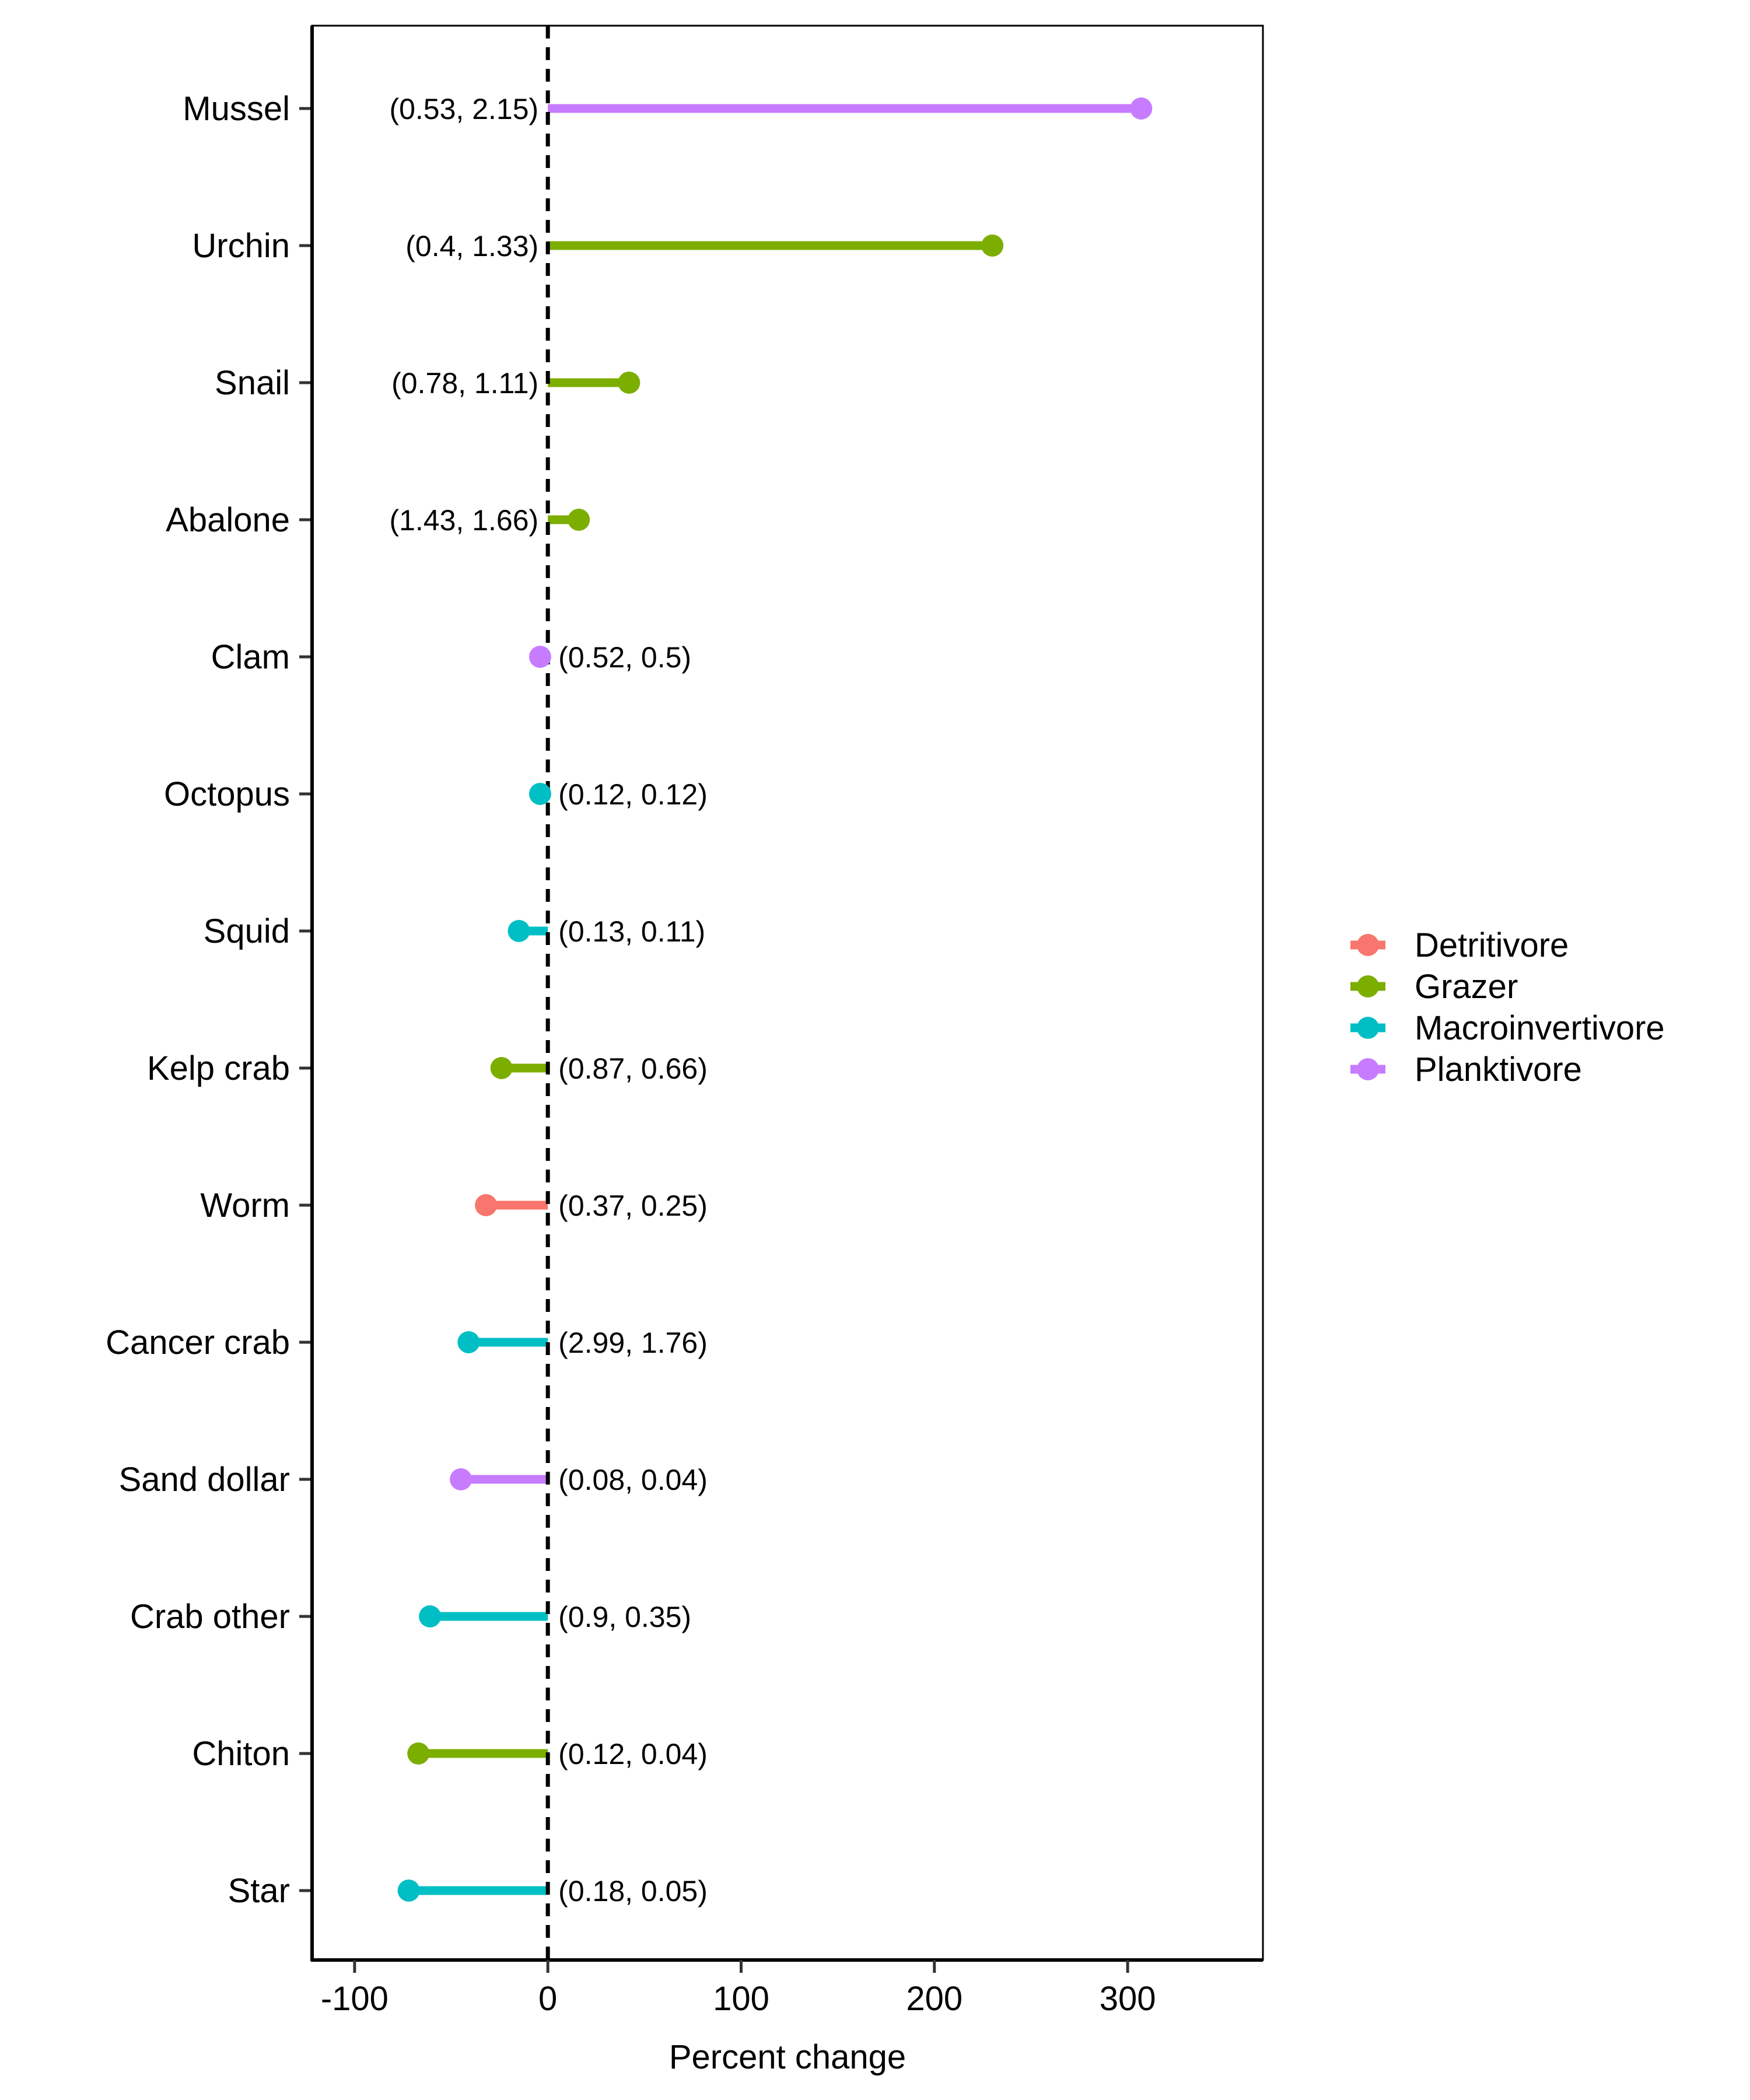  Describe the element at coordinates (1466, 987) in the screenshot. I see `legend-label: Grazer` at that location.